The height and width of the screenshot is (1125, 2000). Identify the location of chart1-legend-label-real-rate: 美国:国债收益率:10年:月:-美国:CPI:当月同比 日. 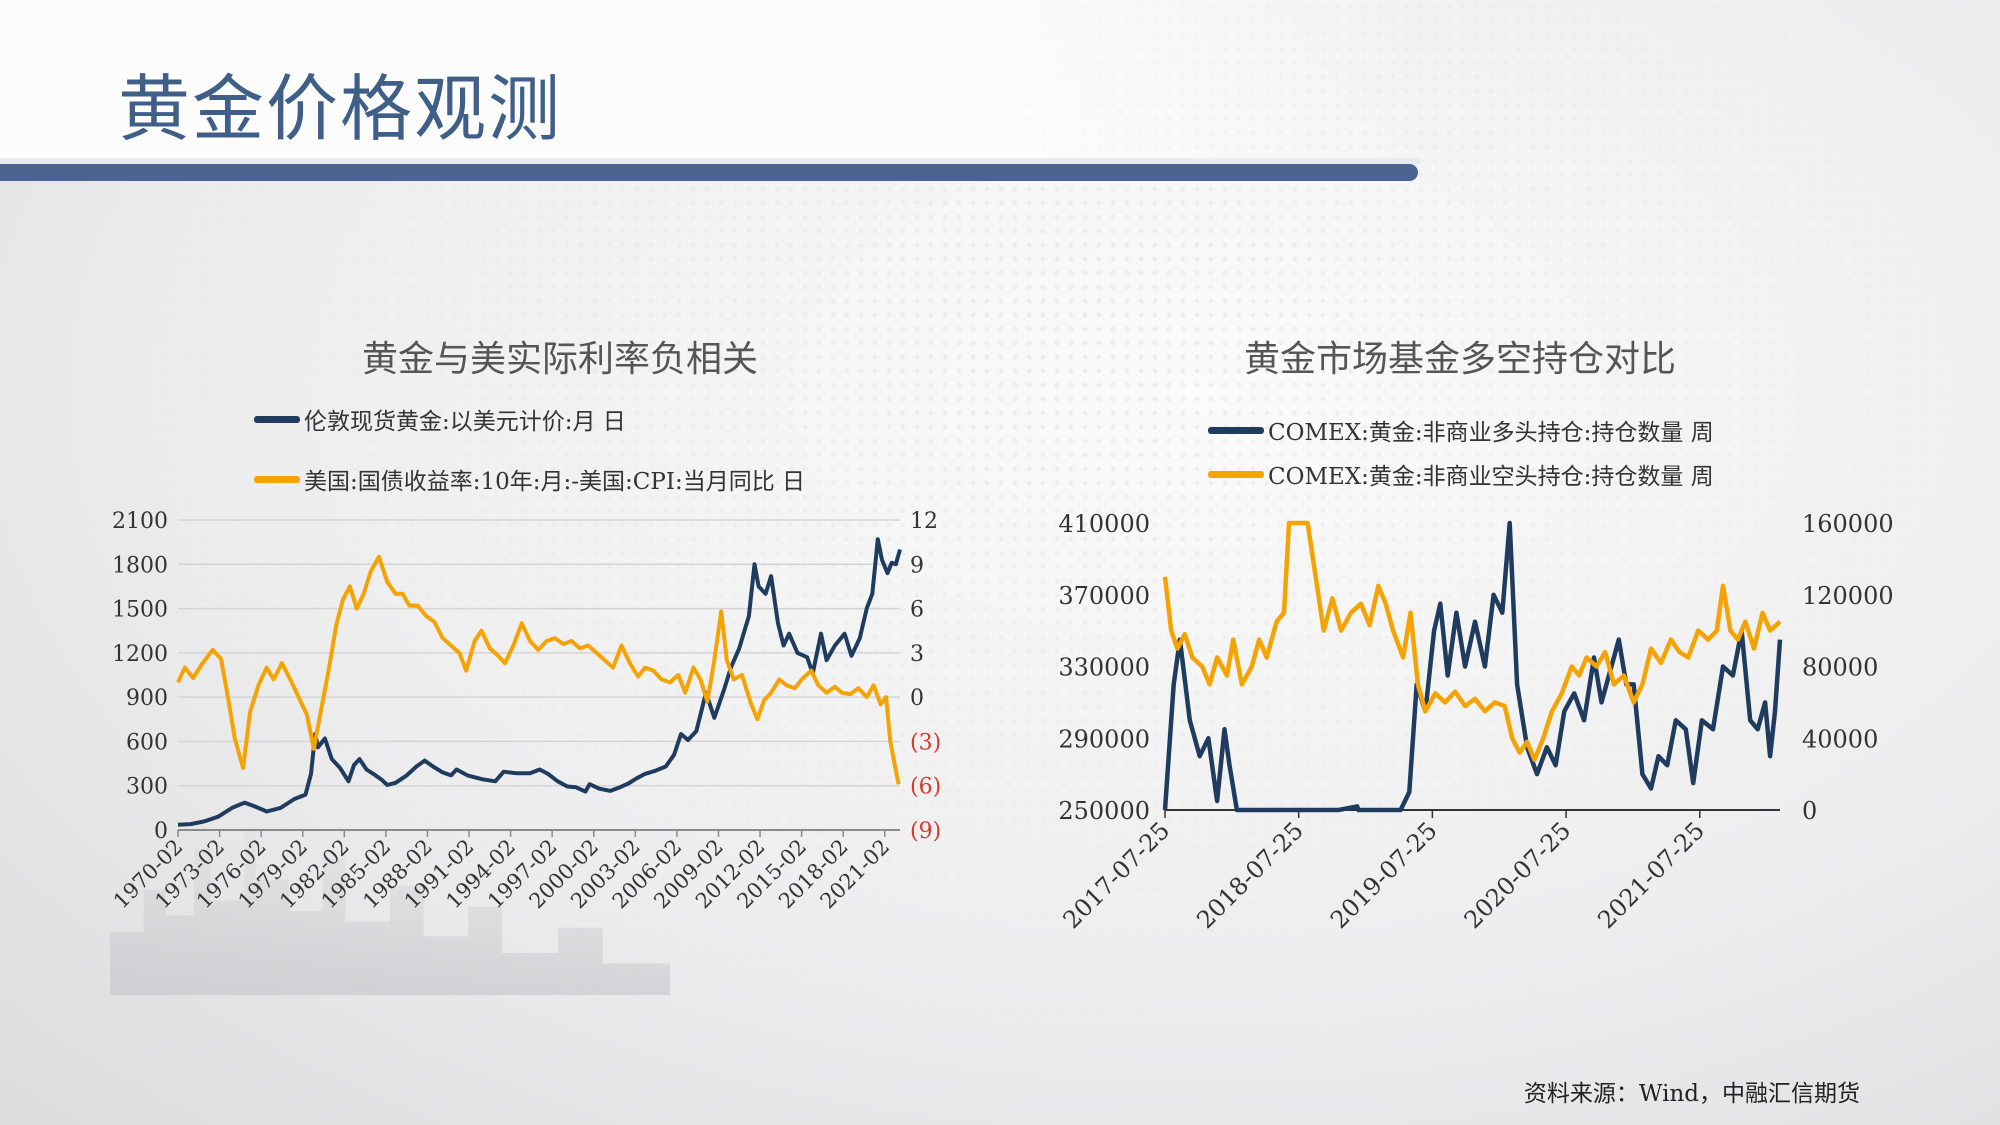
(555, 482).